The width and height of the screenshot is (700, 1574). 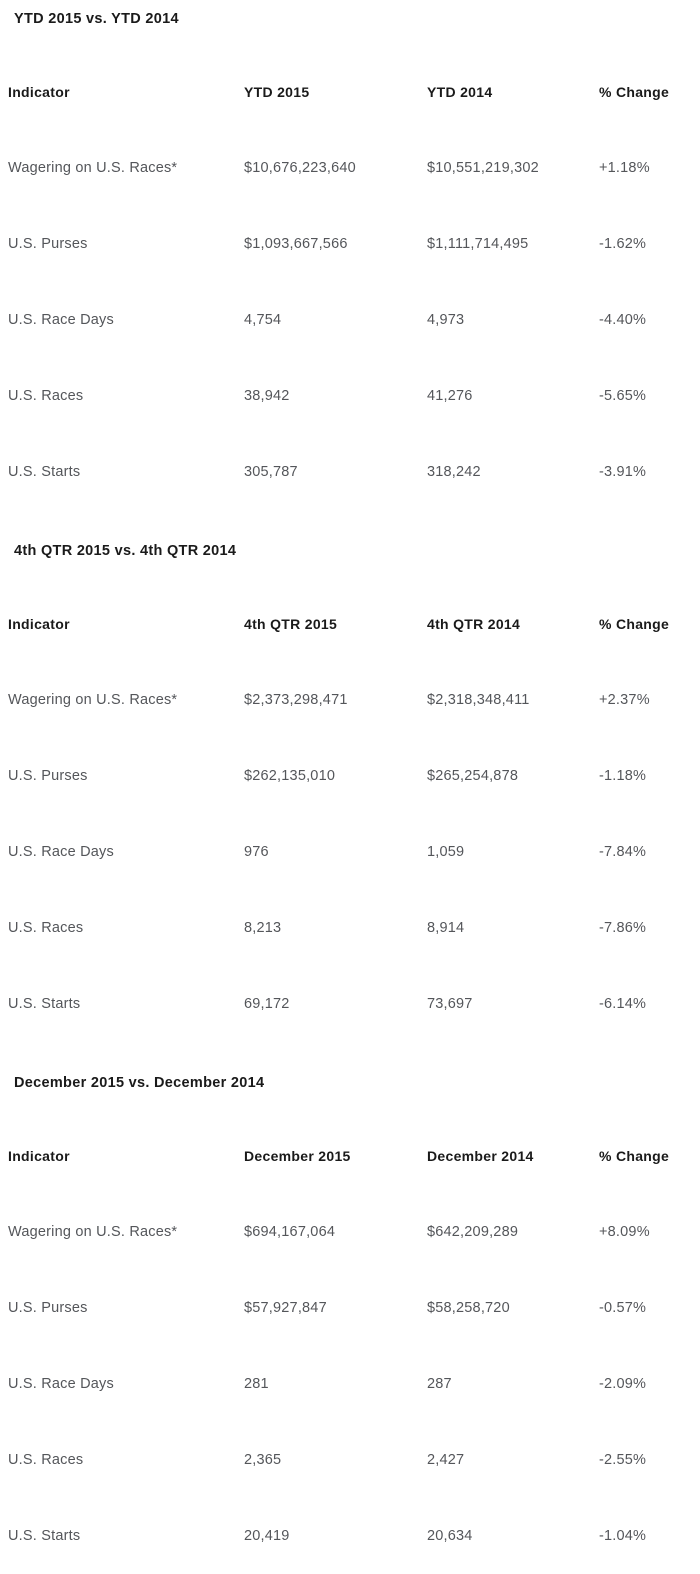 I want to click on column-header-prior-period: December 2014, so click(x=480, y=1156).